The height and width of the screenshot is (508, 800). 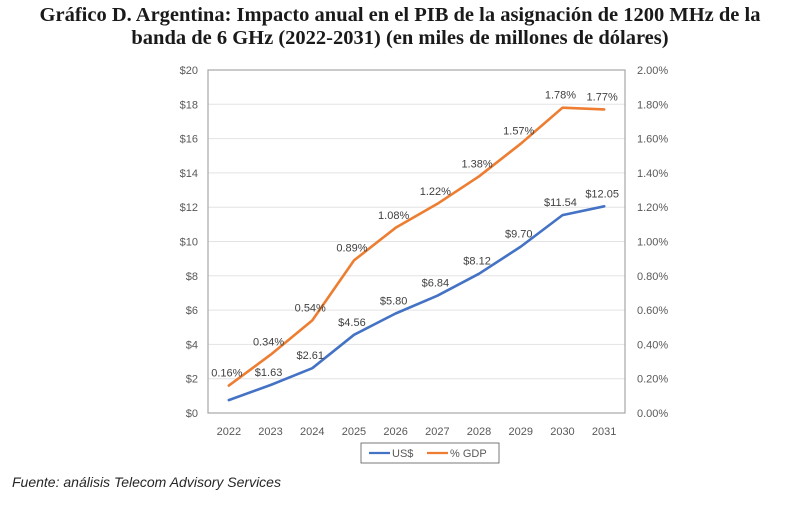 I want to click on y-right-tick-label: 1.40%, so click(x=652, y=174).